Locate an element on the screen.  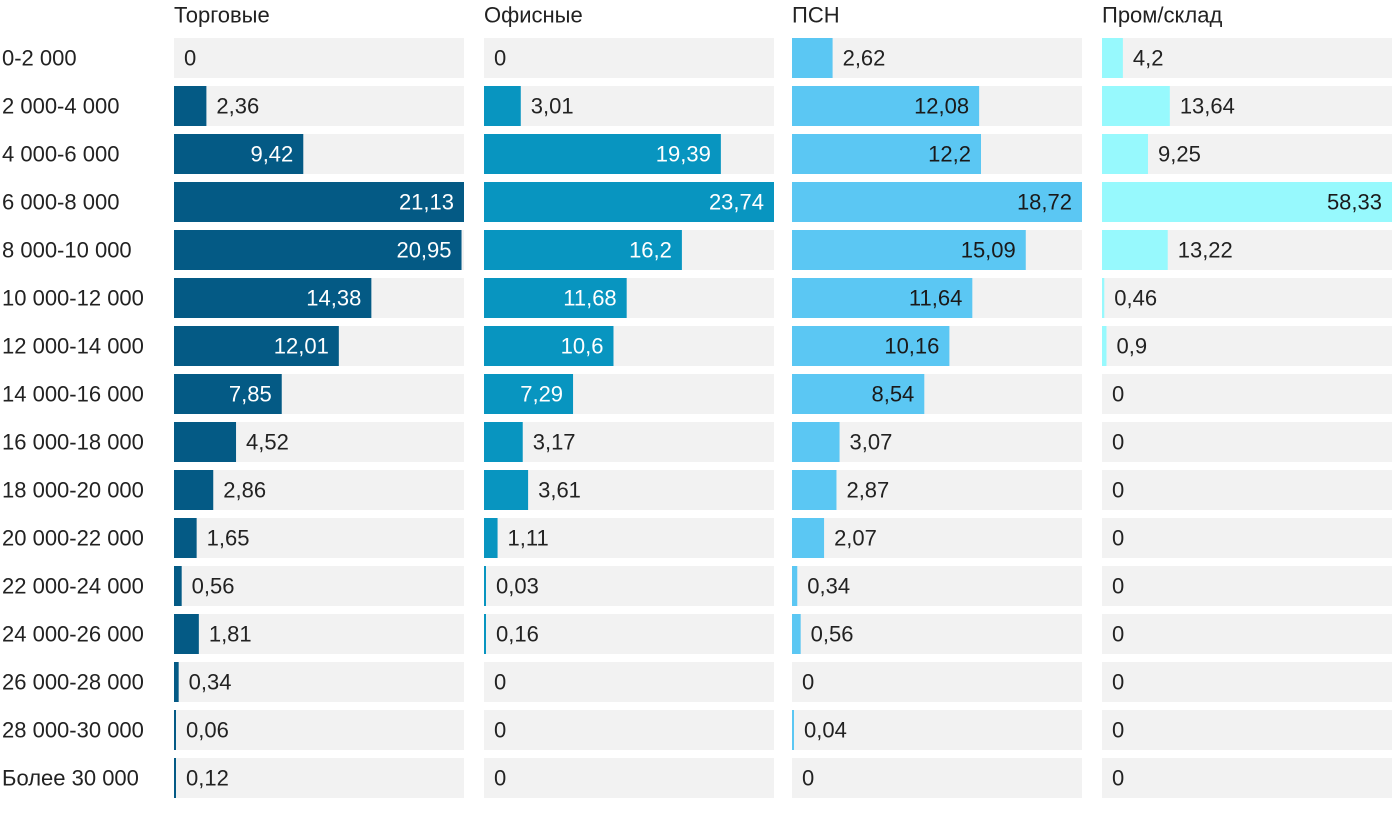
data-label: 10,16 is located at coordinates (911, 346).